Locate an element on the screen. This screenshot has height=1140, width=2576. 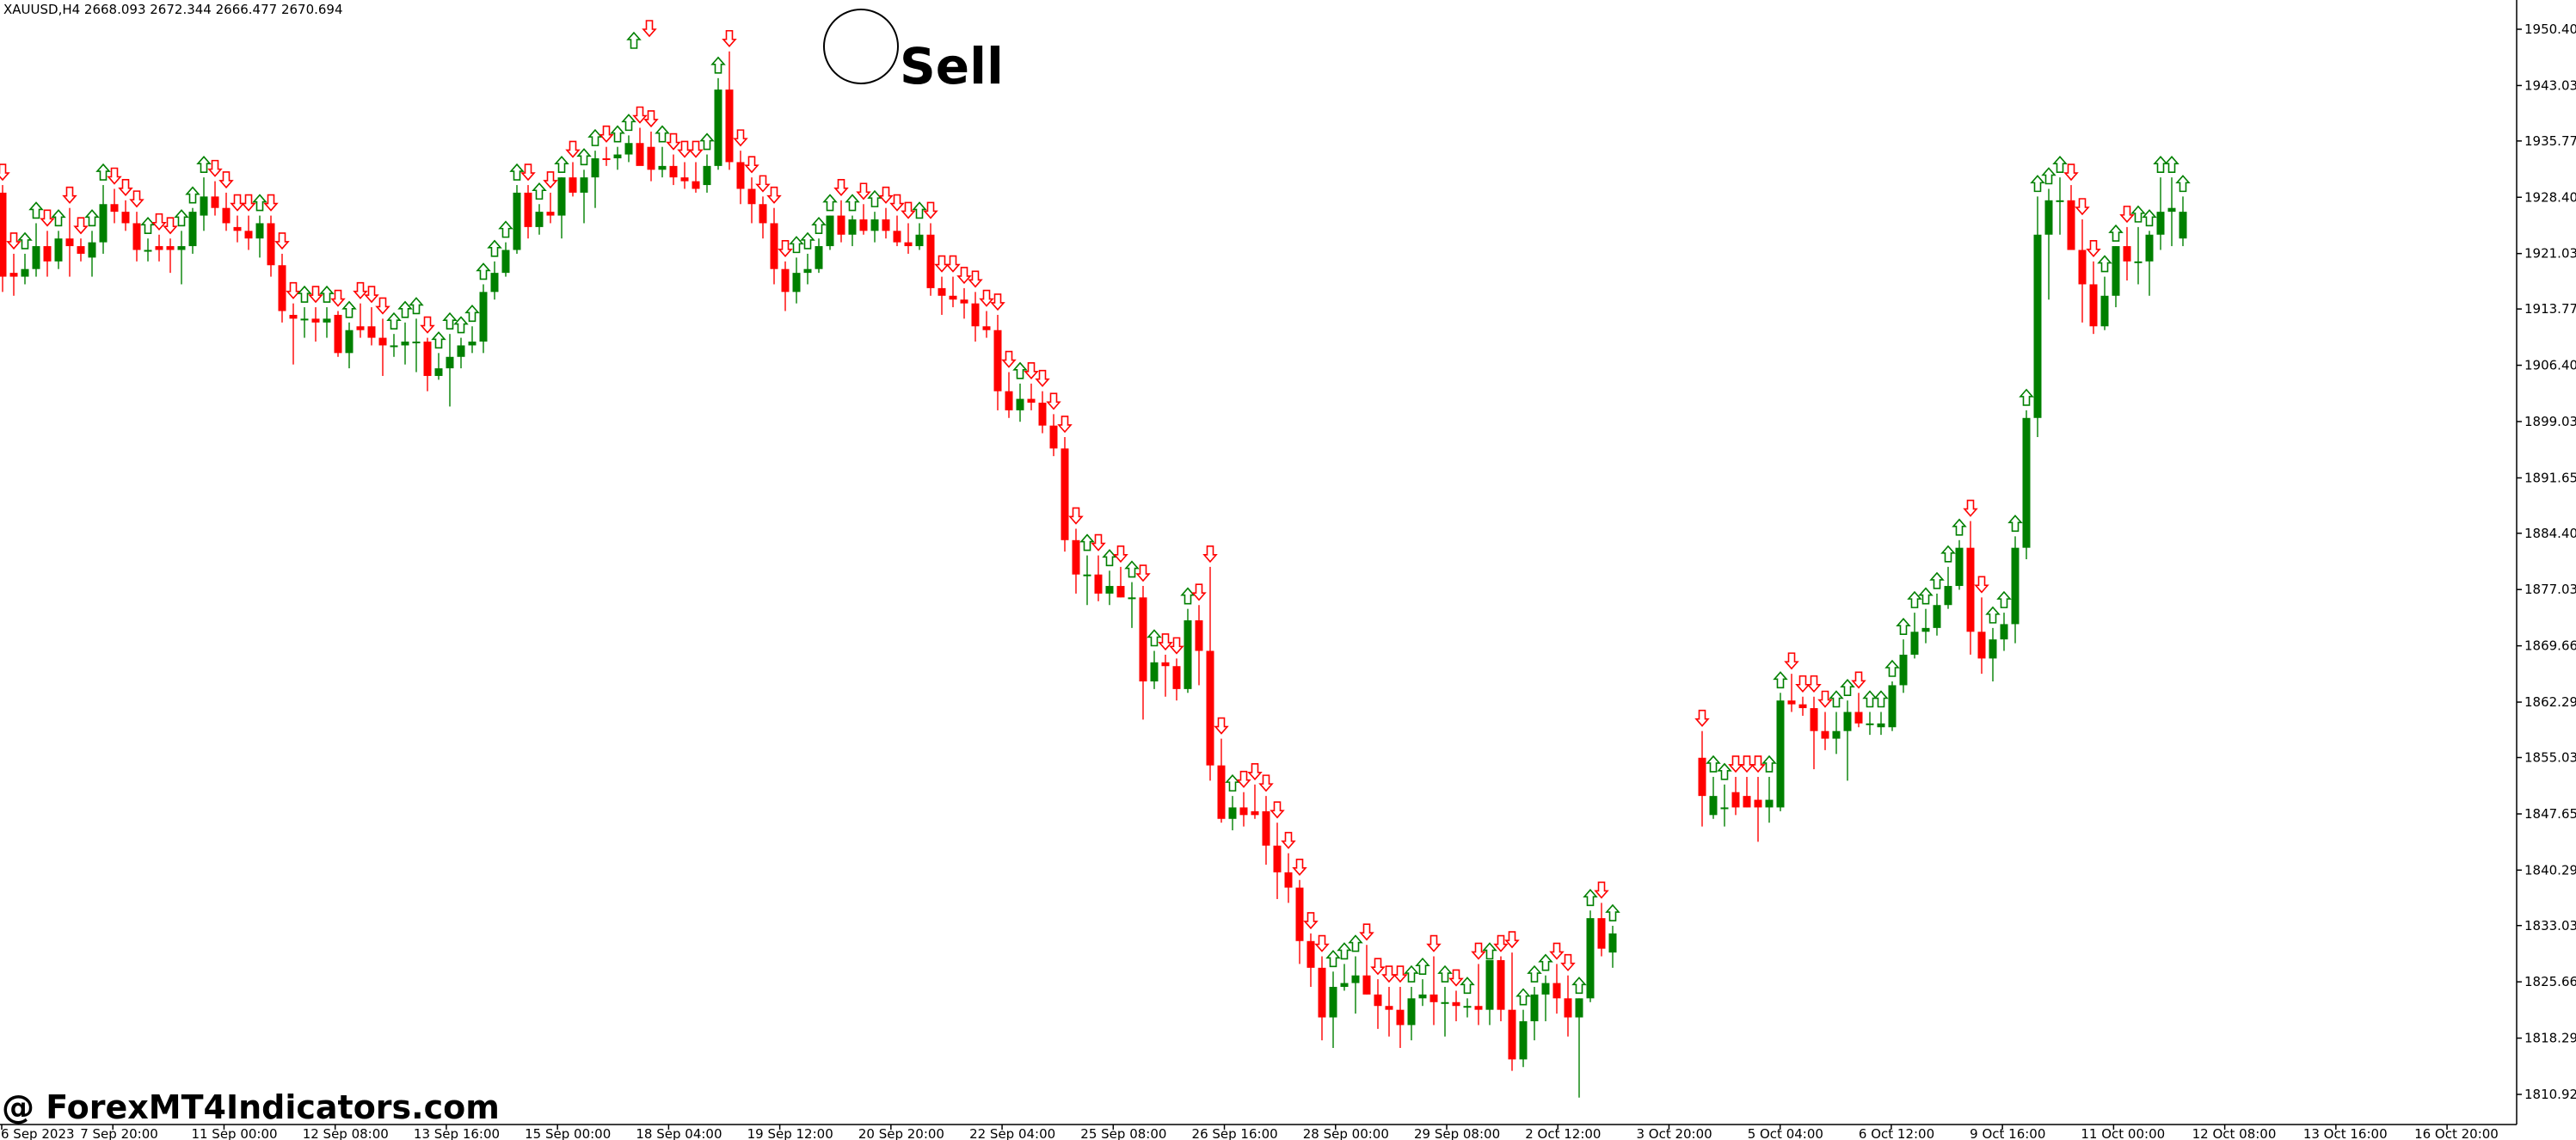
x-tick-label: 7 Sep 20:00 is located at coordinates (119, 1133).